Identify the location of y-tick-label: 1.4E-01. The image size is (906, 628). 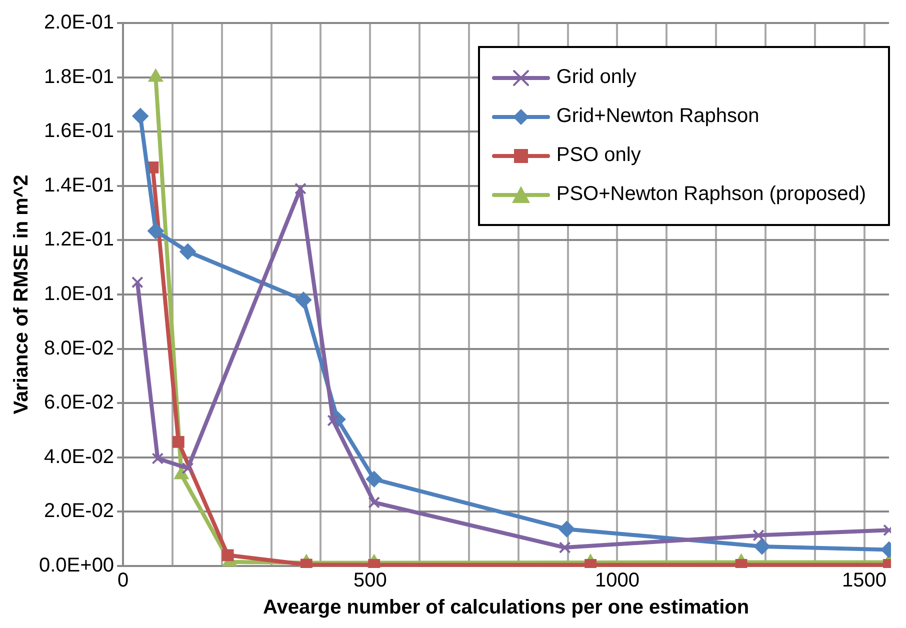
(79, 185).